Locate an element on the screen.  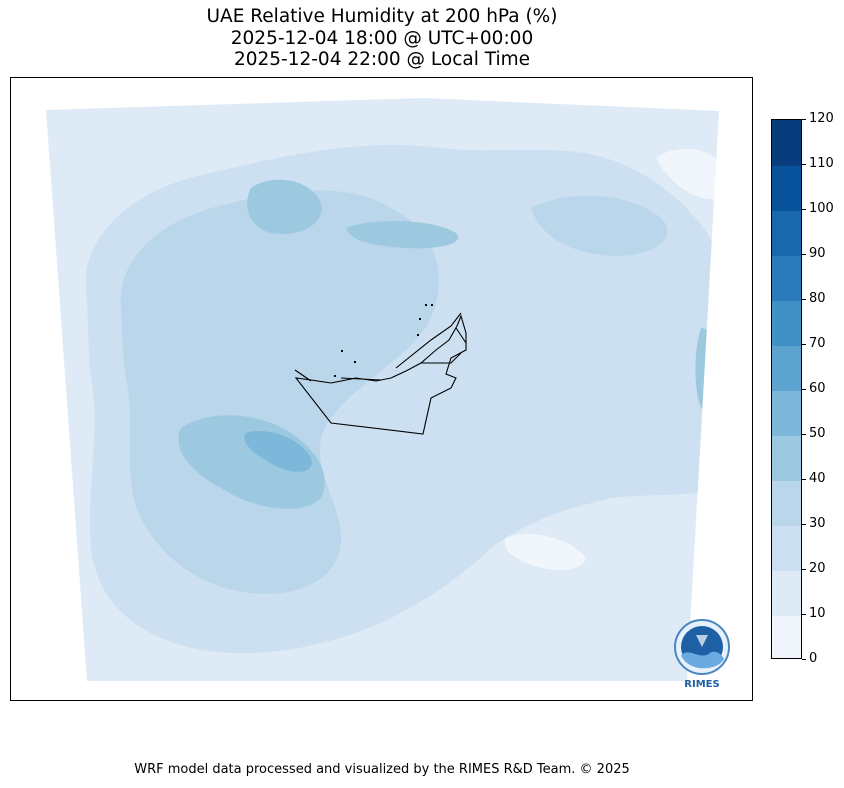
colorbar-tick-label: 0 is located at coordinates (813, 658).